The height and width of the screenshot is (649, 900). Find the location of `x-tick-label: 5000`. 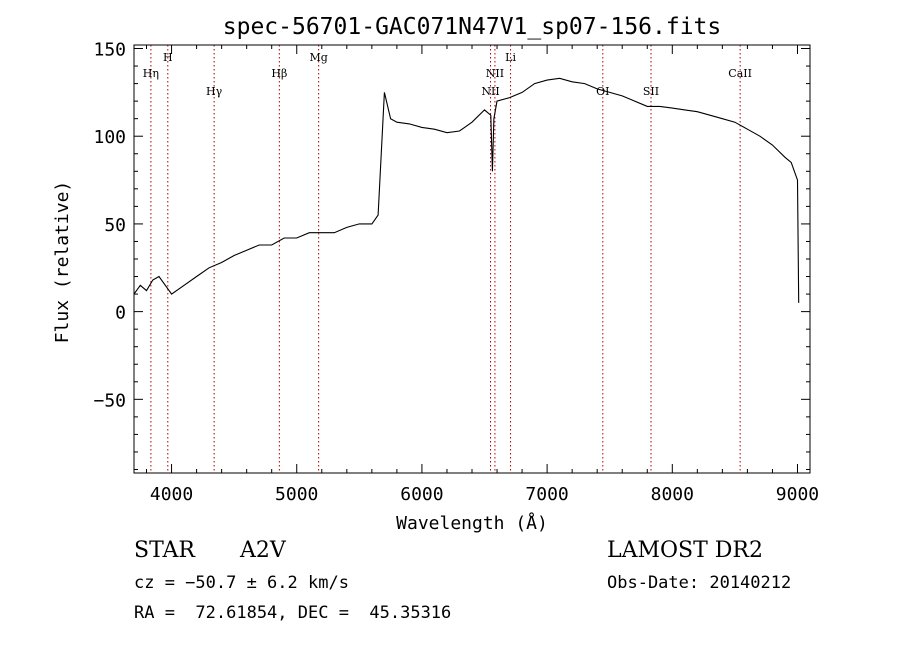

x-tick-label: 5000 is located at coordinates (296, 494).